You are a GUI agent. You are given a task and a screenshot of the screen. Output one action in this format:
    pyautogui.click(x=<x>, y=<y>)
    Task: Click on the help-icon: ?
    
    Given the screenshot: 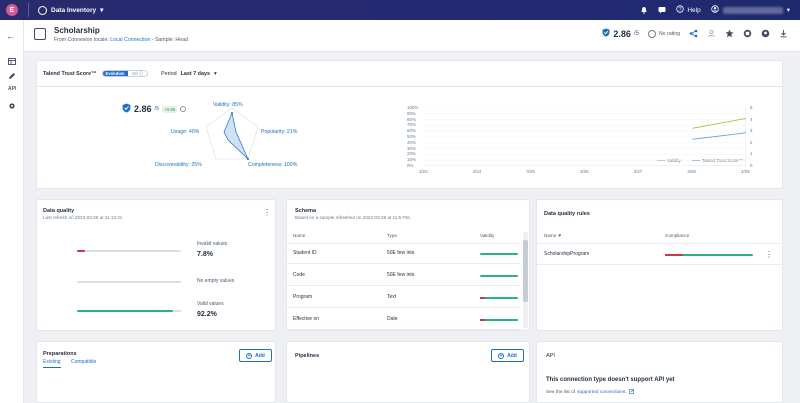 What is the action you would take?
    pyautogui.click(x=680, y=10)
    